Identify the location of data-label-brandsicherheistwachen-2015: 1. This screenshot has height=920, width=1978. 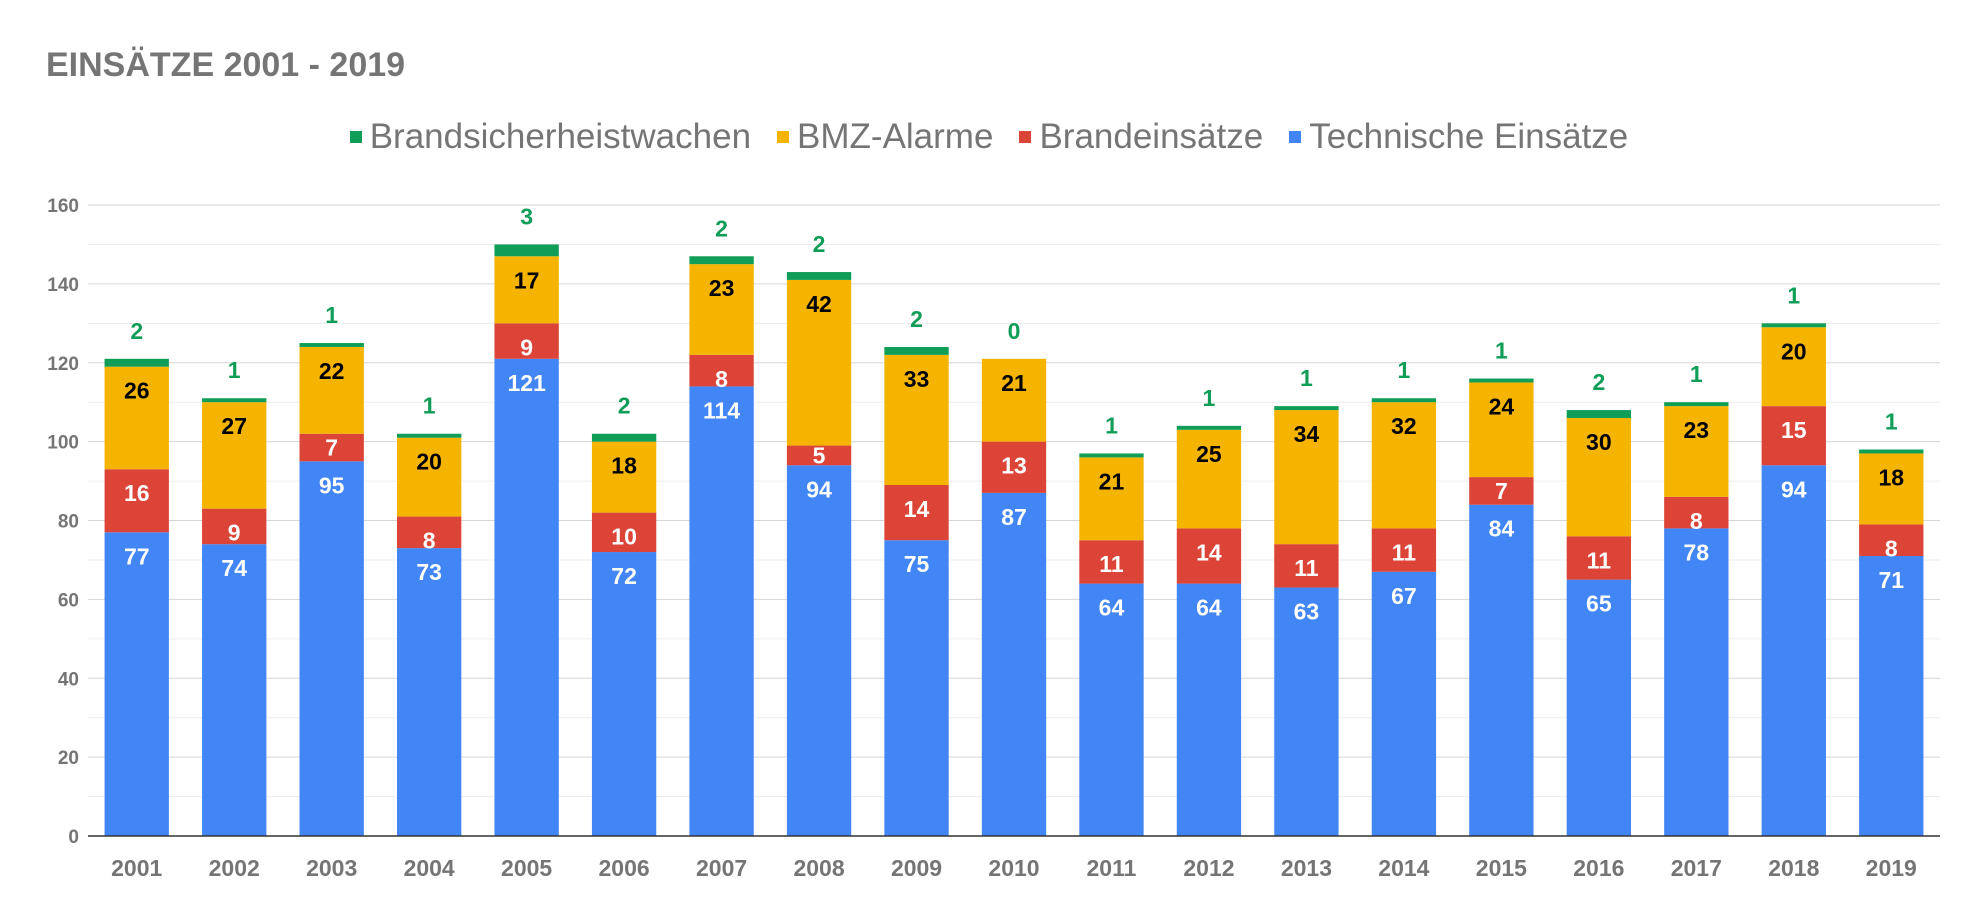
(1501, 351).